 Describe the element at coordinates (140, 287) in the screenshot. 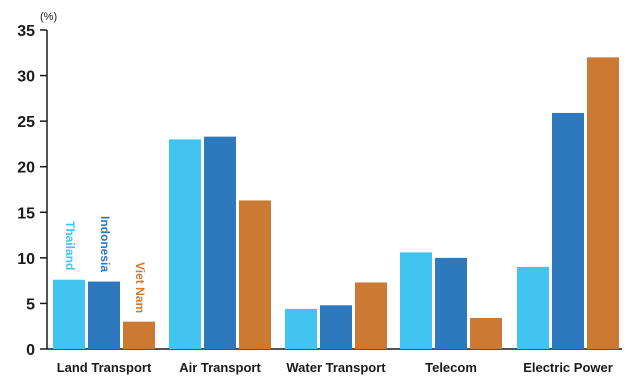

I see `series-label-viet-nam: Viet Nam` at that location.